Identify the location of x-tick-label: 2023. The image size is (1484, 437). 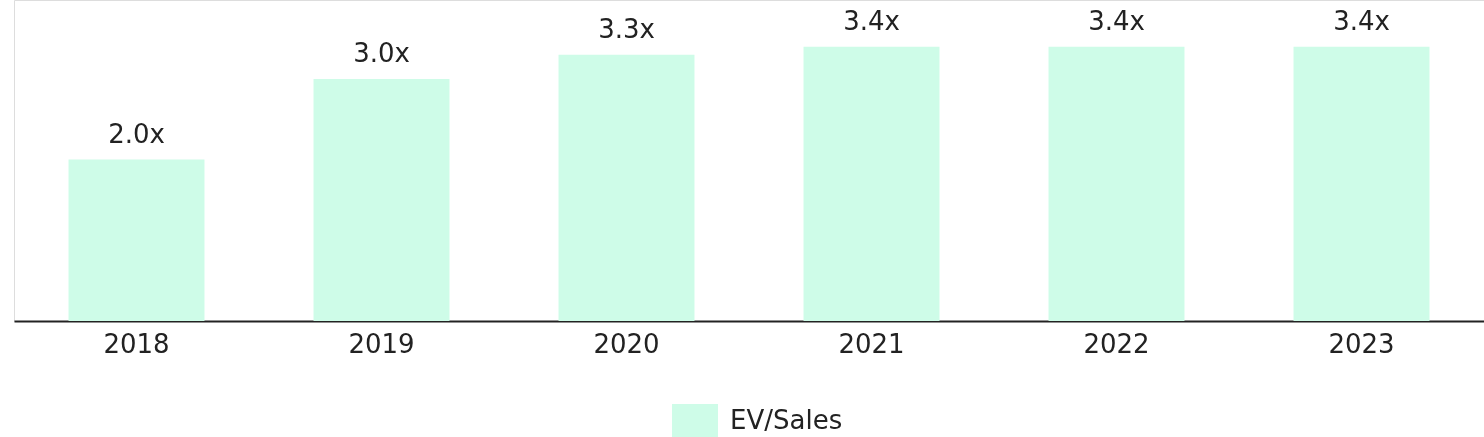
(1361, 343).